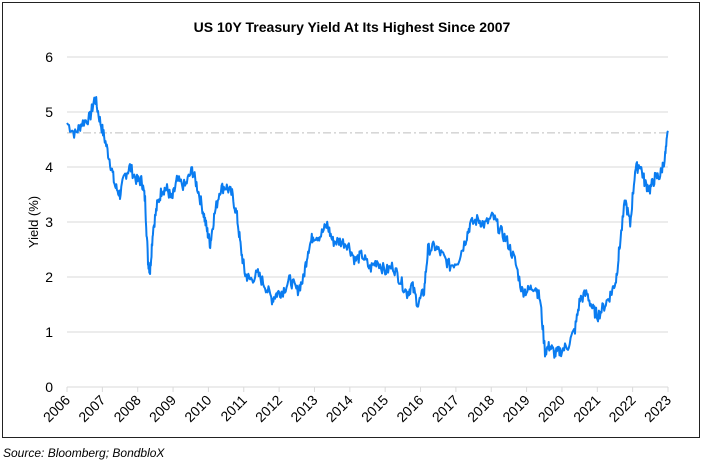  I want to click on y-tick-label: 6, so click(49, 57).